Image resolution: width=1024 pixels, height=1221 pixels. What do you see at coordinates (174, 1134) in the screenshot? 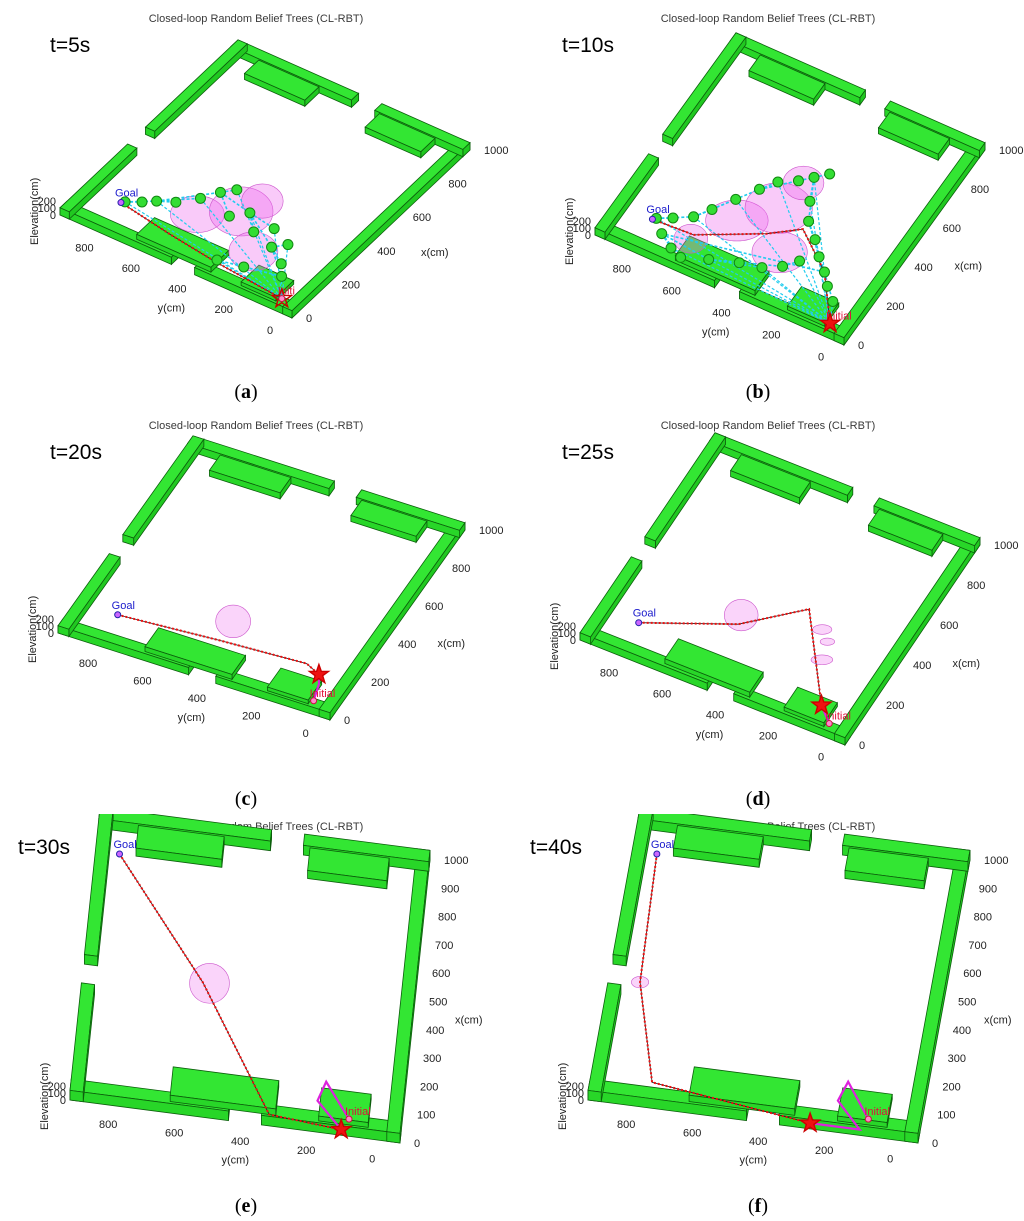
I see `y-tick-3: 600` at bounding box center [174, 1134].